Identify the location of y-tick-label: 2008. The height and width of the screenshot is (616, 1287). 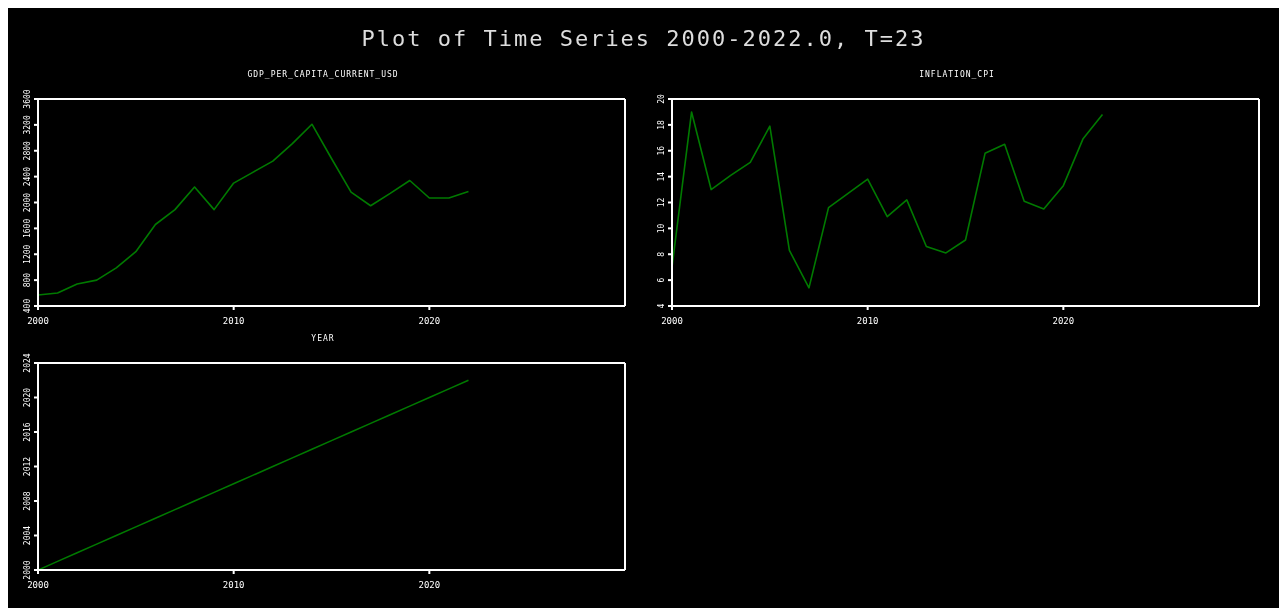
(27, 501).